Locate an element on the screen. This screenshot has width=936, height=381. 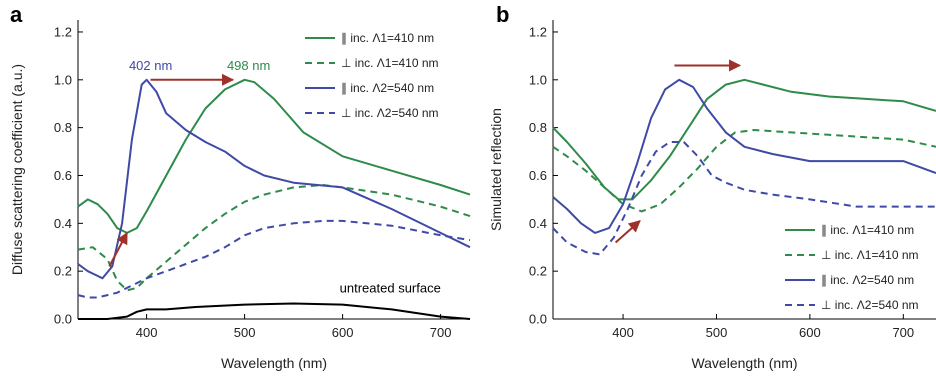
y-axis-label: Diffuse scattering coefficient (a.u.) is located at coordinates (17, 169).